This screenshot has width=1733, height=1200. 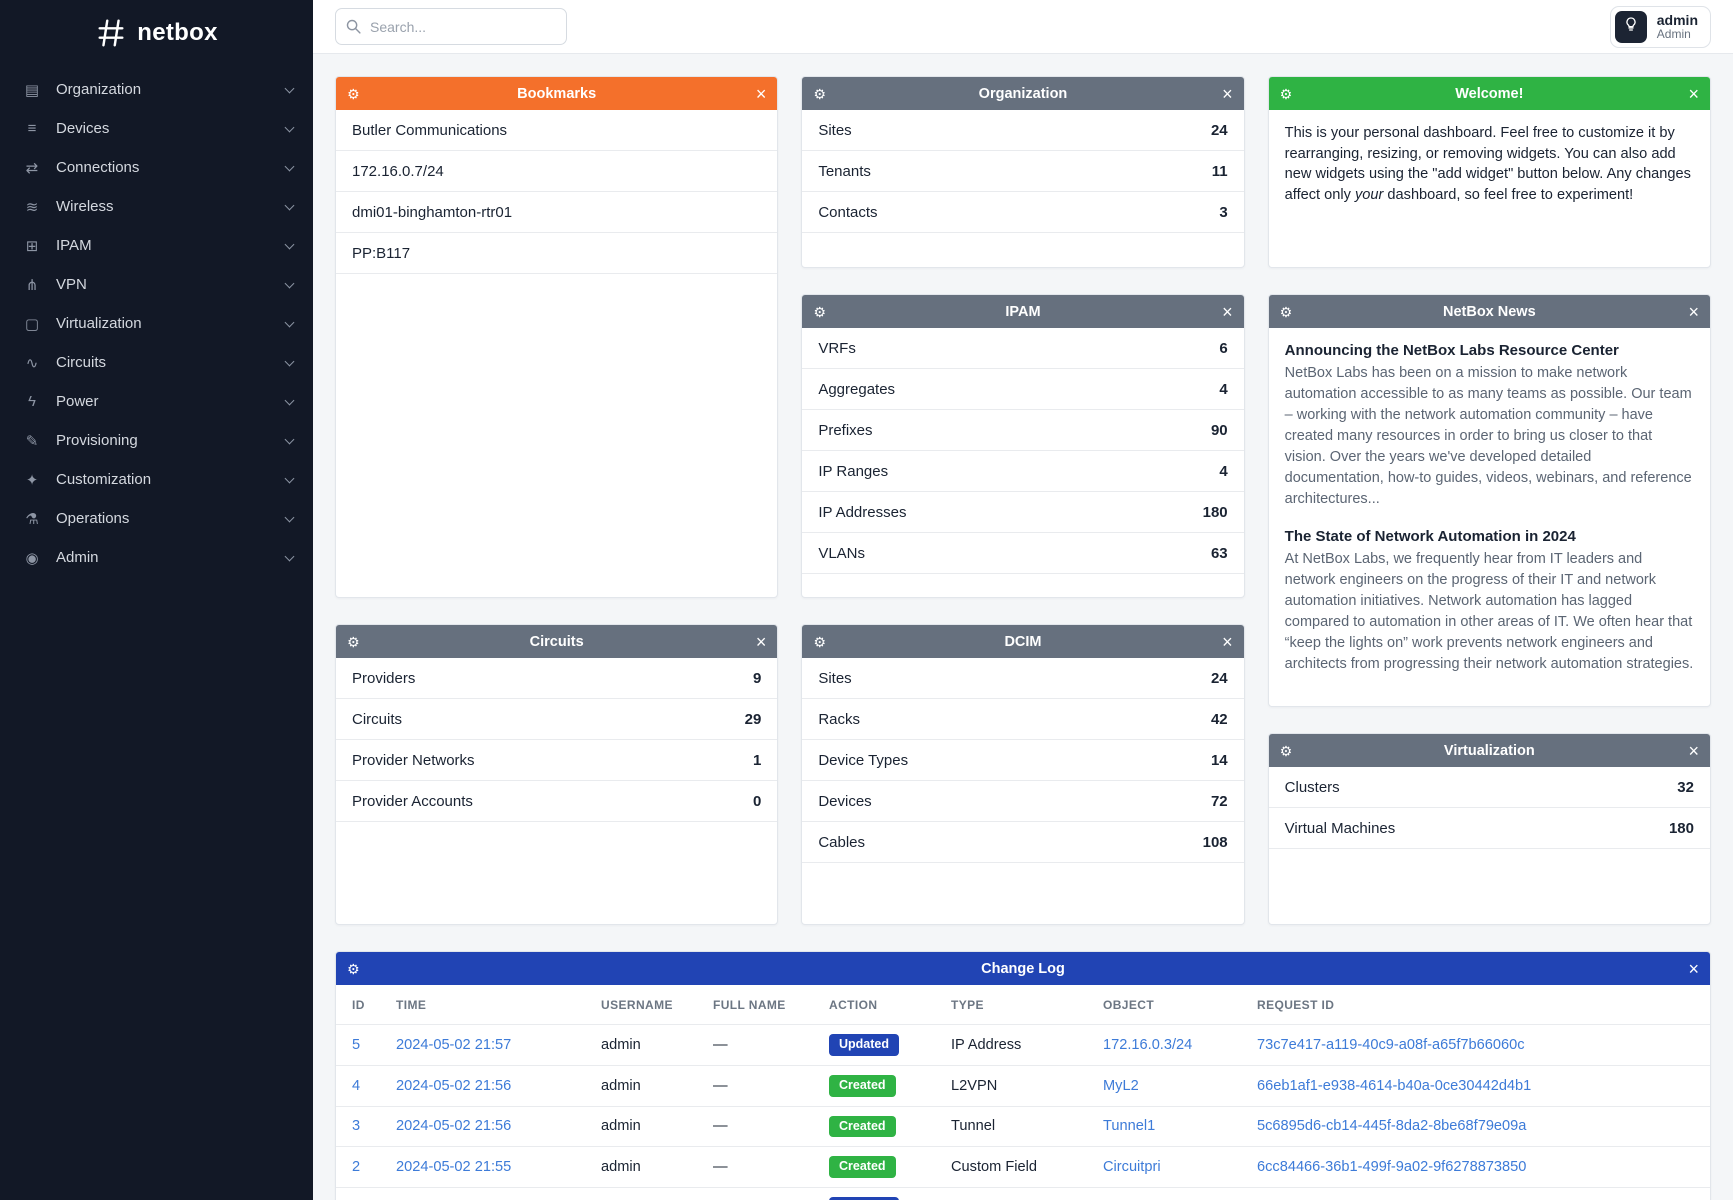 I want to click on theme-toggle-button, so click(x=1630, y=26).